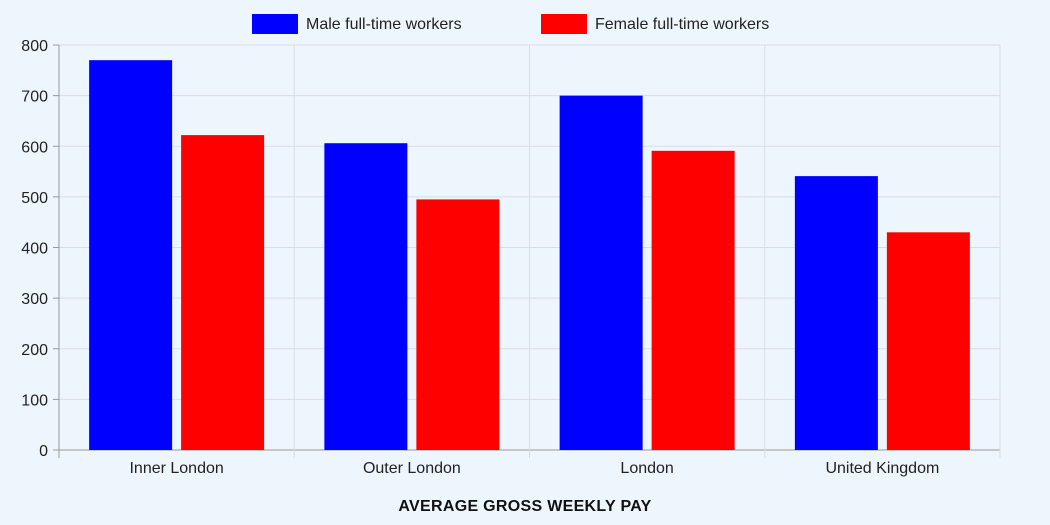 The width and height of the screenshot is (1050, 525). Describe the element at coordinates (34, 350) in the screenshot. I see `y-tick-label: 200` at that location.